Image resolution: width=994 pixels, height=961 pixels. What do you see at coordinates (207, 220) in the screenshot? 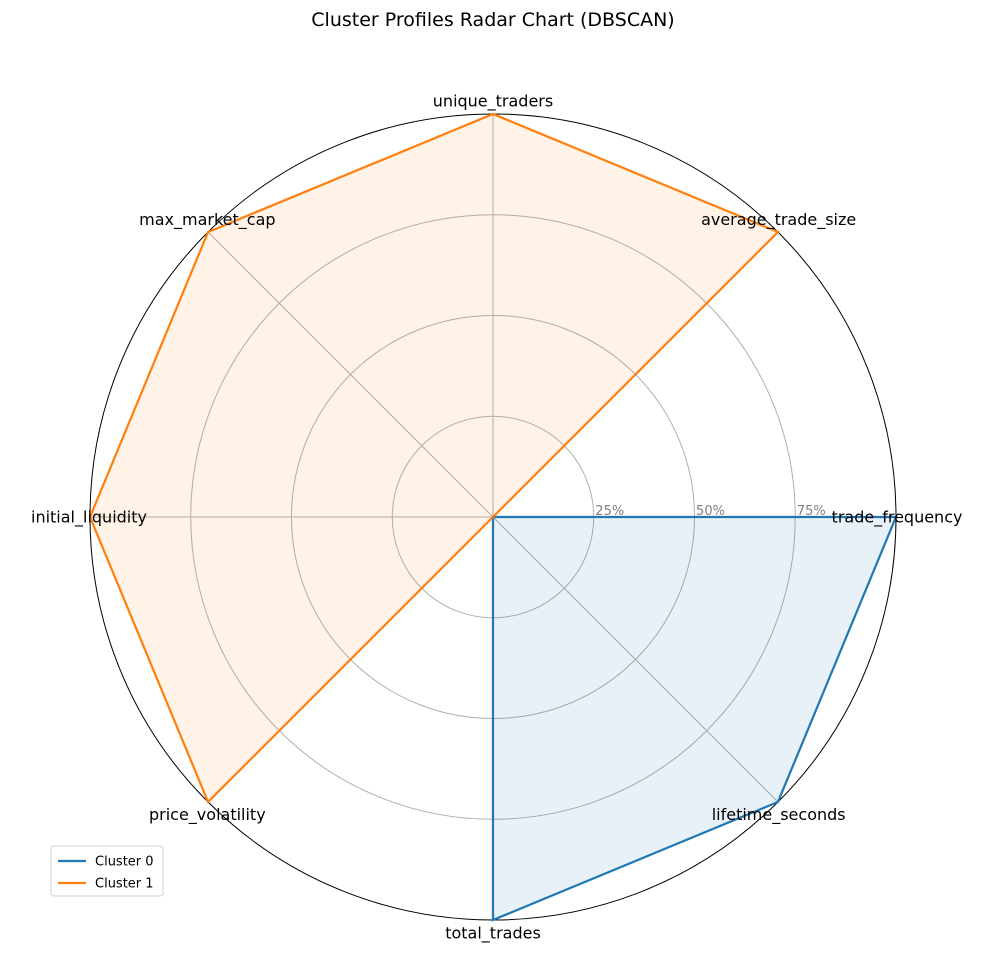
I see `axis-label-max_market_cap: max_market_cap` at bounding box center [207, 220].